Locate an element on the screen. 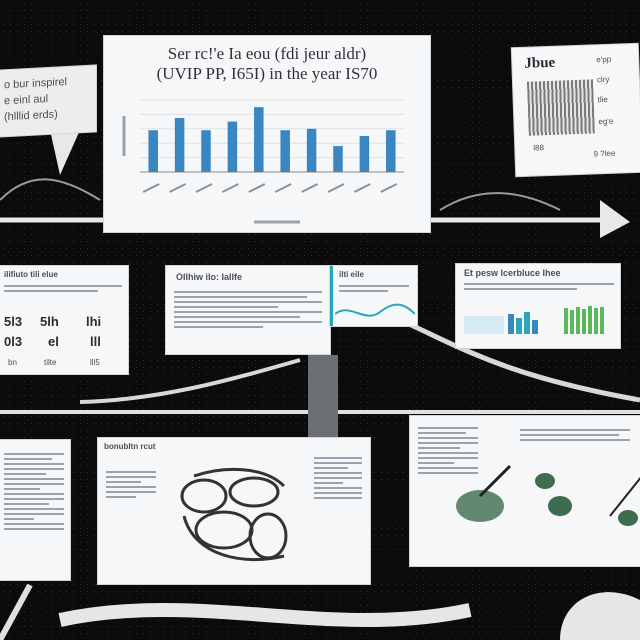 The image size is (640, 640). bubble-line-3: (hlllid erds) is located at coordinates (31, 116).